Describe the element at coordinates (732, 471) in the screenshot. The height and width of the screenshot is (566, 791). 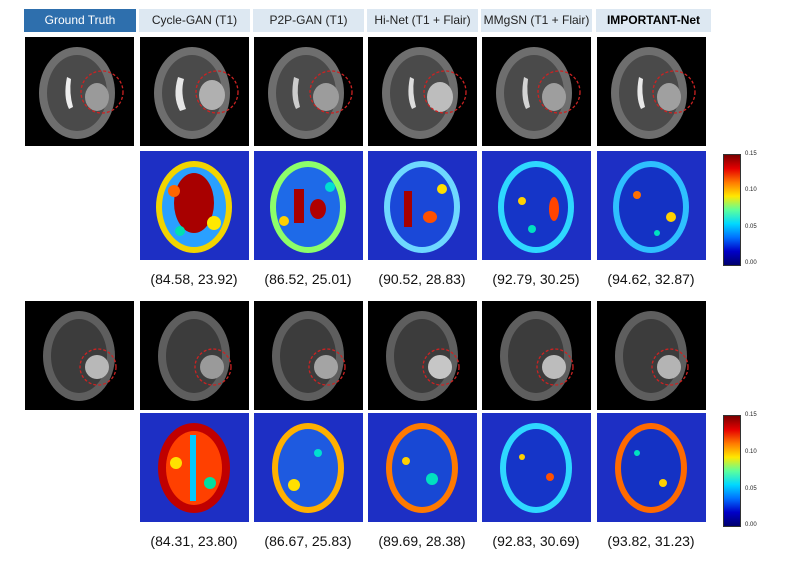
I see `colorbar-case2` at that location.